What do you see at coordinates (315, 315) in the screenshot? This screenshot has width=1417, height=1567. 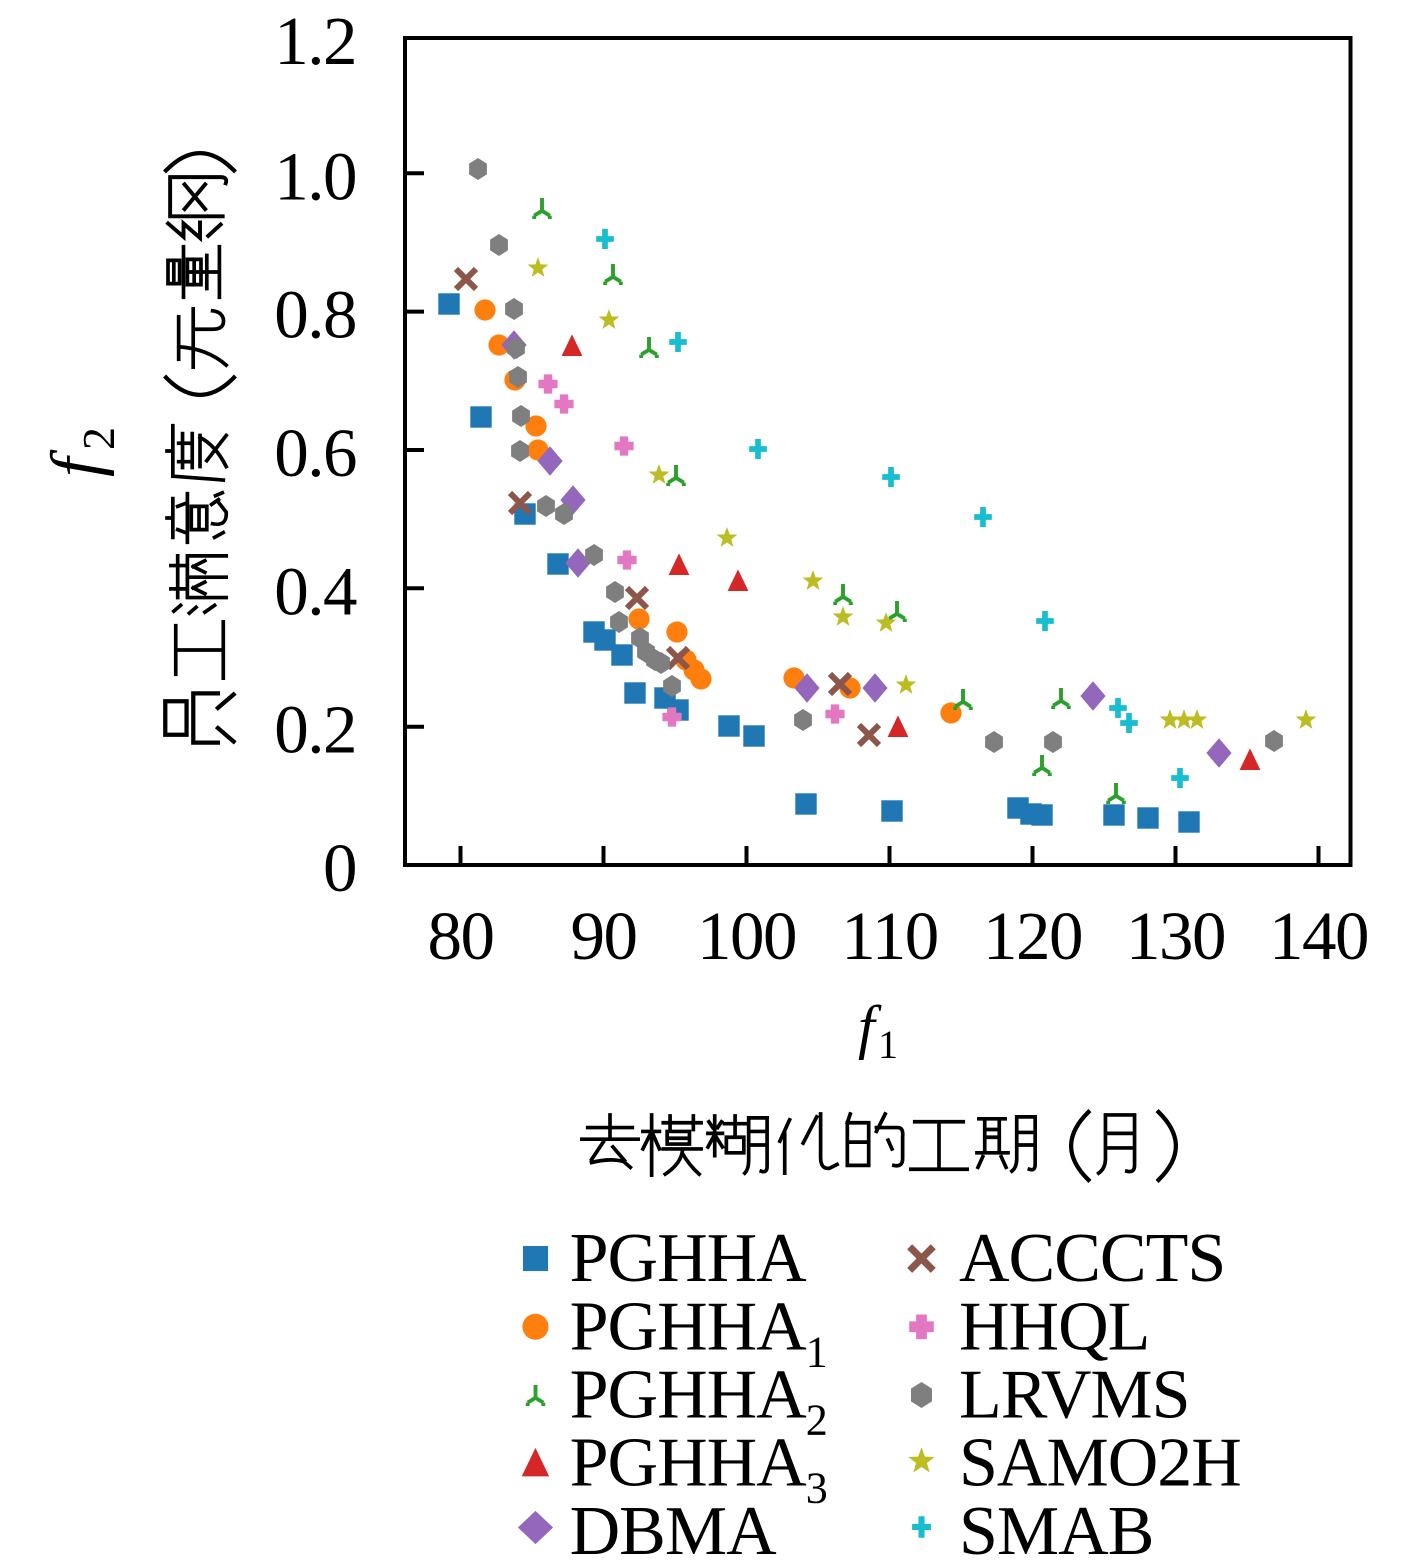 I see `svg-text: 0.8` at bounding box center [315, 315].